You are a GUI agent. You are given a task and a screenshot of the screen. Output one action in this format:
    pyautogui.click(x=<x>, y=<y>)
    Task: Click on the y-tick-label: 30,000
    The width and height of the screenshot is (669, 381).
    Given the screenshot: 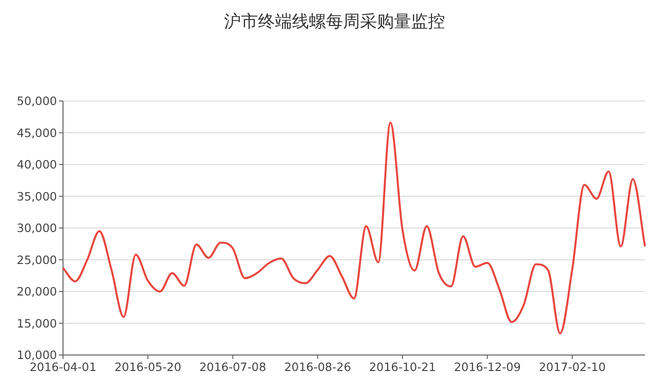 What is the action you would take?
    pyautogui.click(x=36, y=228)
    